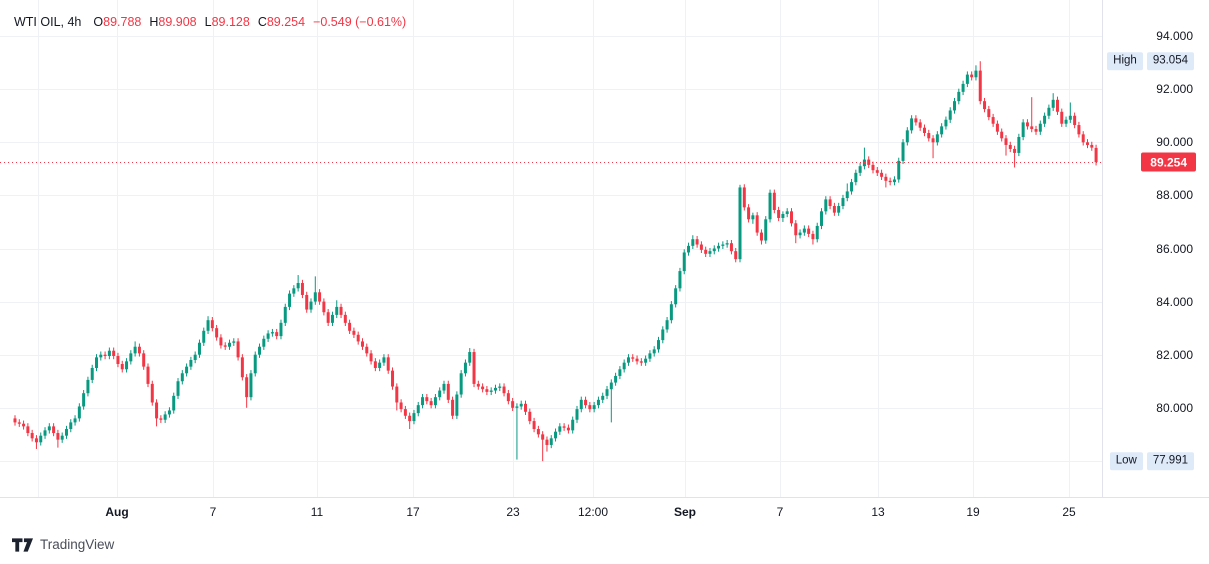  I want to click on legend-close: C89.254, so click(281, 22).